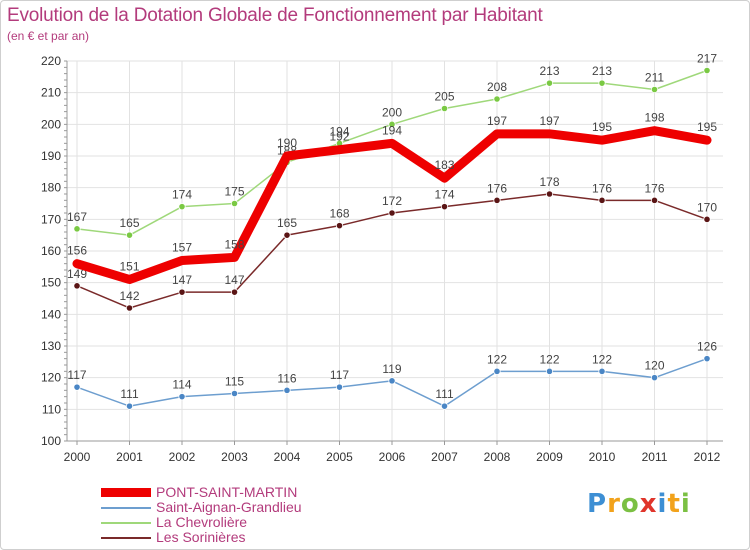  What do you see at coordinates (51, 124) in the screenshot?
I see `y-tick-label: 200` at bounding box center [51, 124].